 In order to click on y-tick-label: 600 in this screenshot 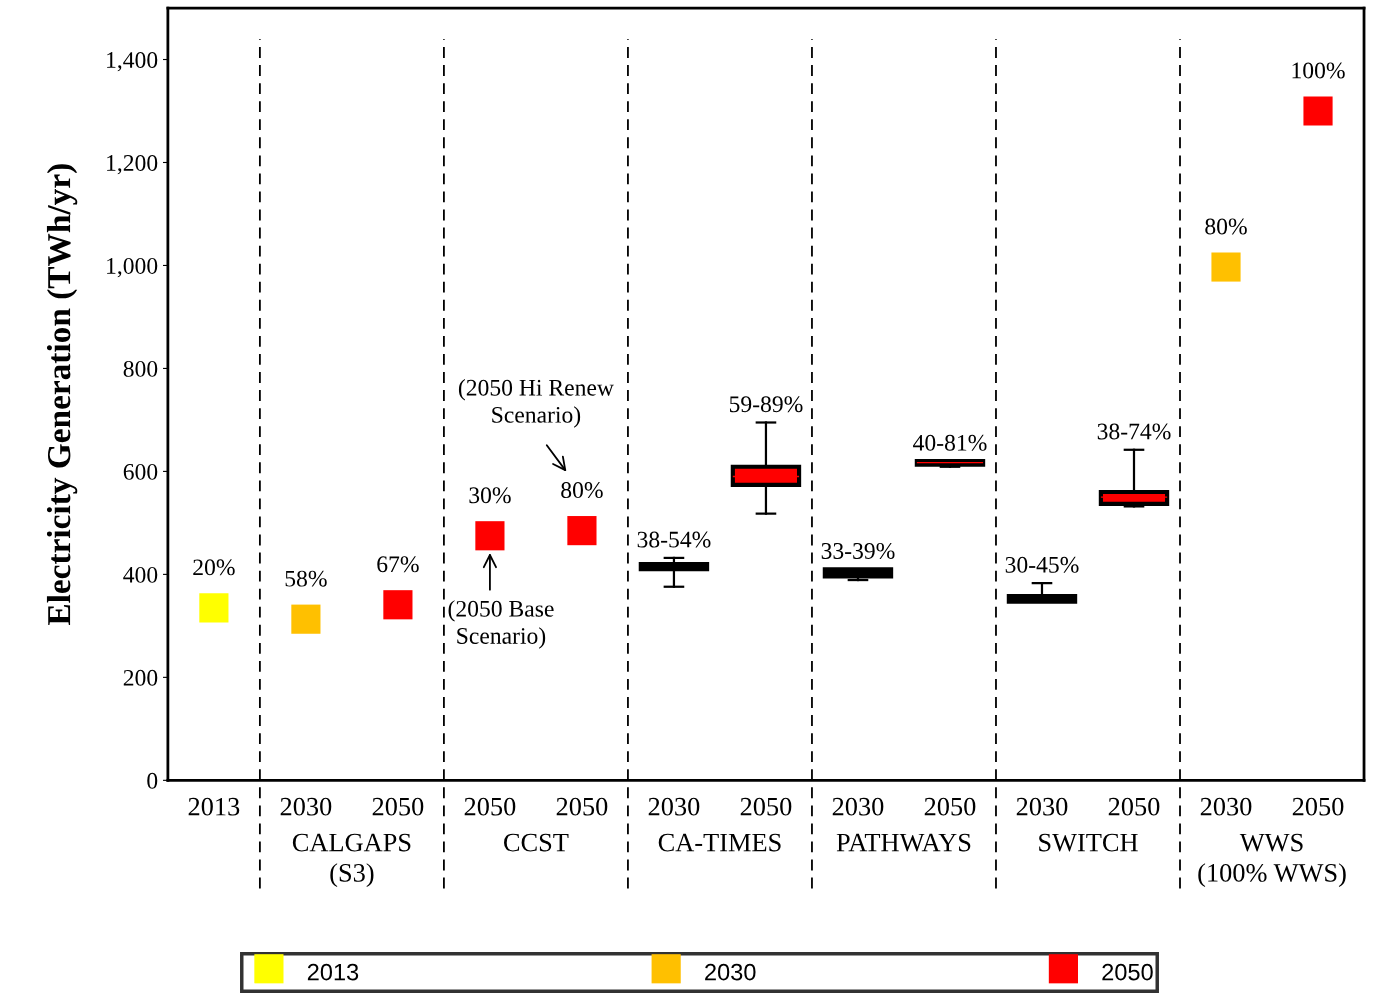, I will do `click(140, 471)`.